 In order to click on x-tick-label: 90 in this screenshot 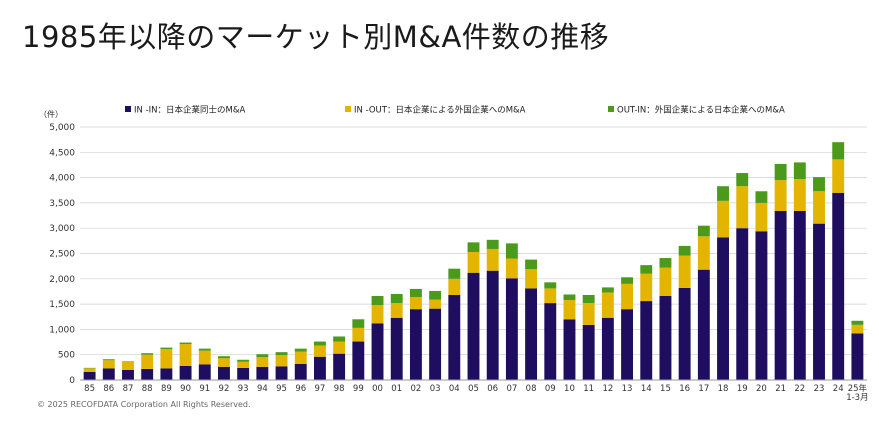, I will do `click(185, 389)`.